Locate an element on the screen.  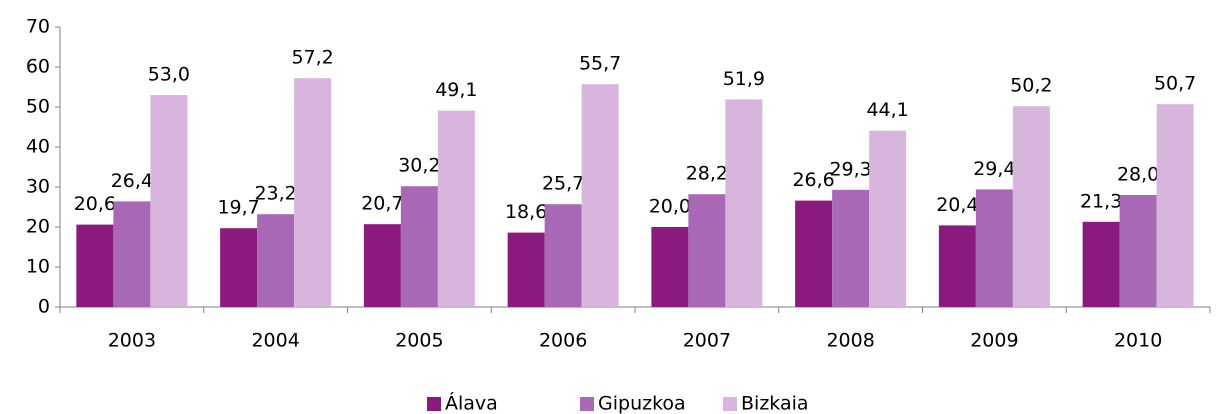
y-tick-label: 60 is located at coordinates (38, 67).